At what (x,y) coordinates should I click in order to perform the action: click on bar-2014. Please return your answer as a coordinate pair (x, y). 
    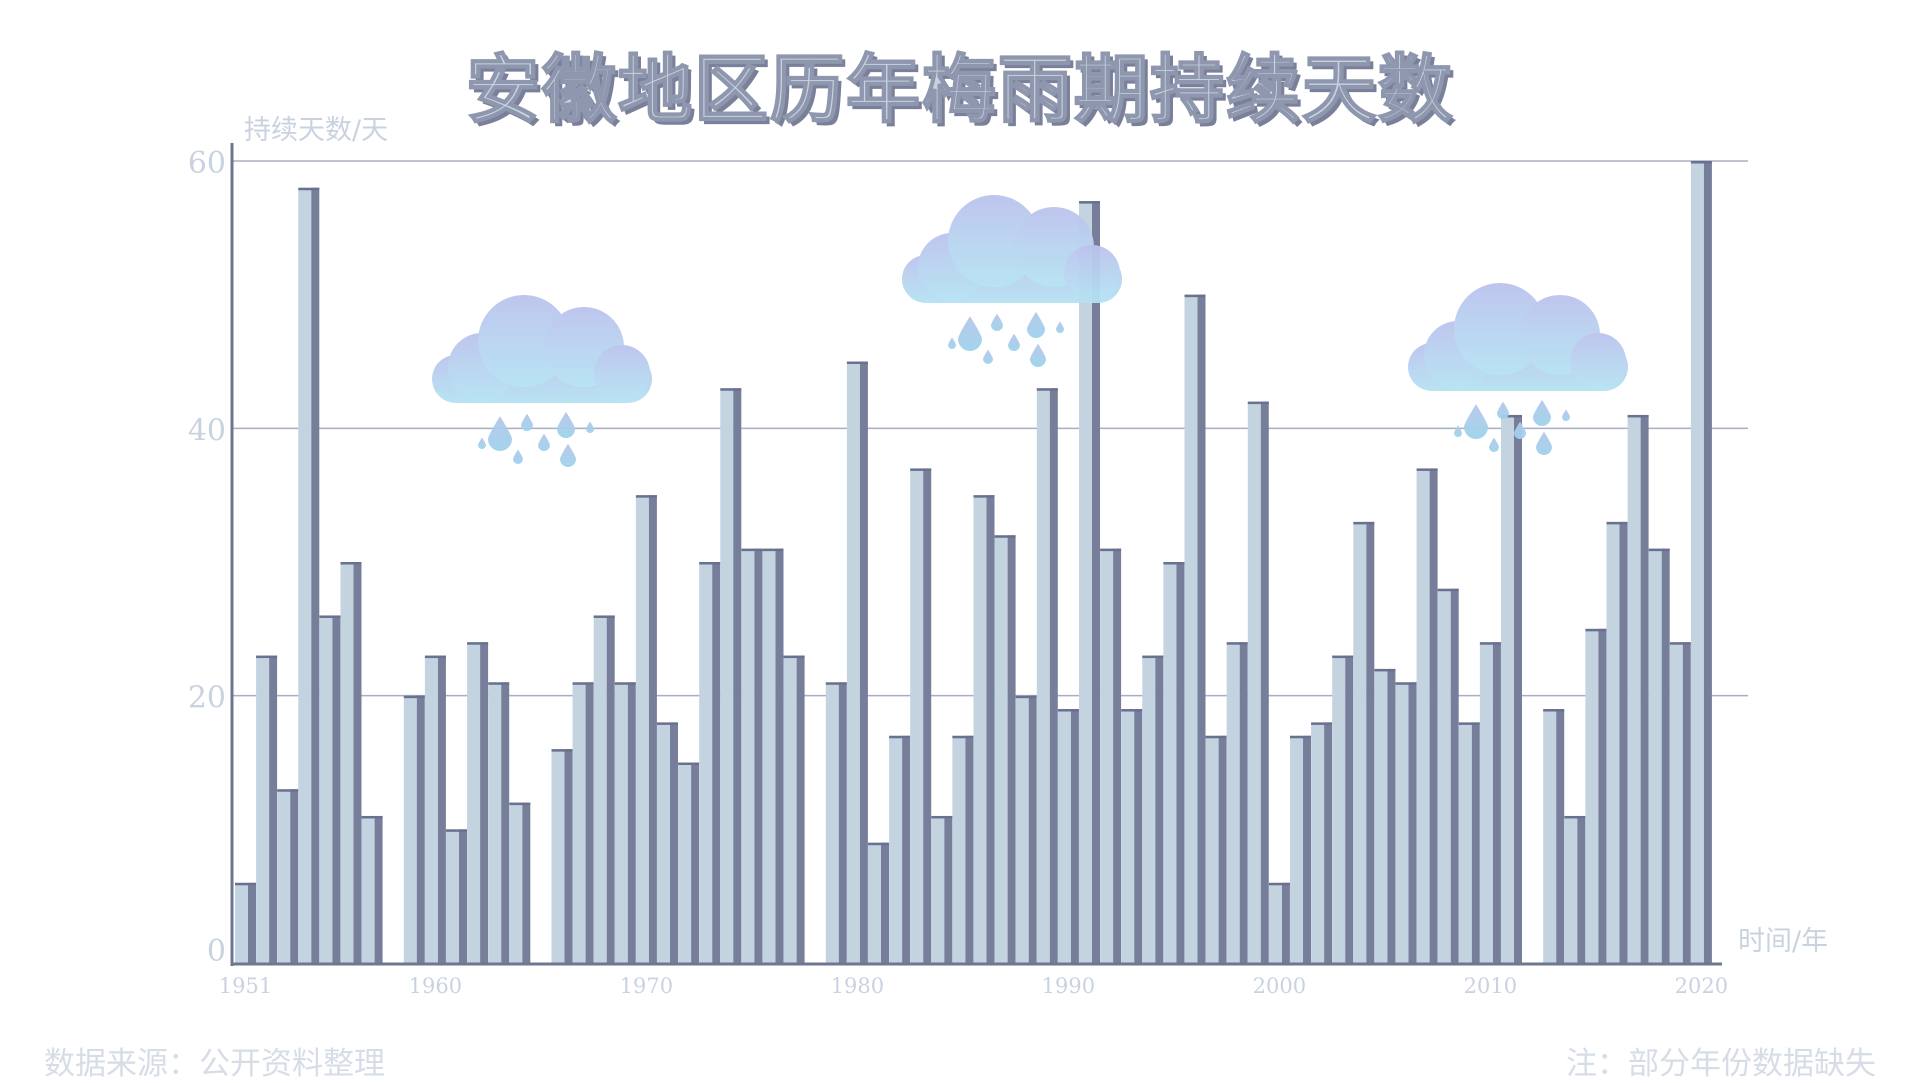
    Looking at the image, I should click on (1575, 889).